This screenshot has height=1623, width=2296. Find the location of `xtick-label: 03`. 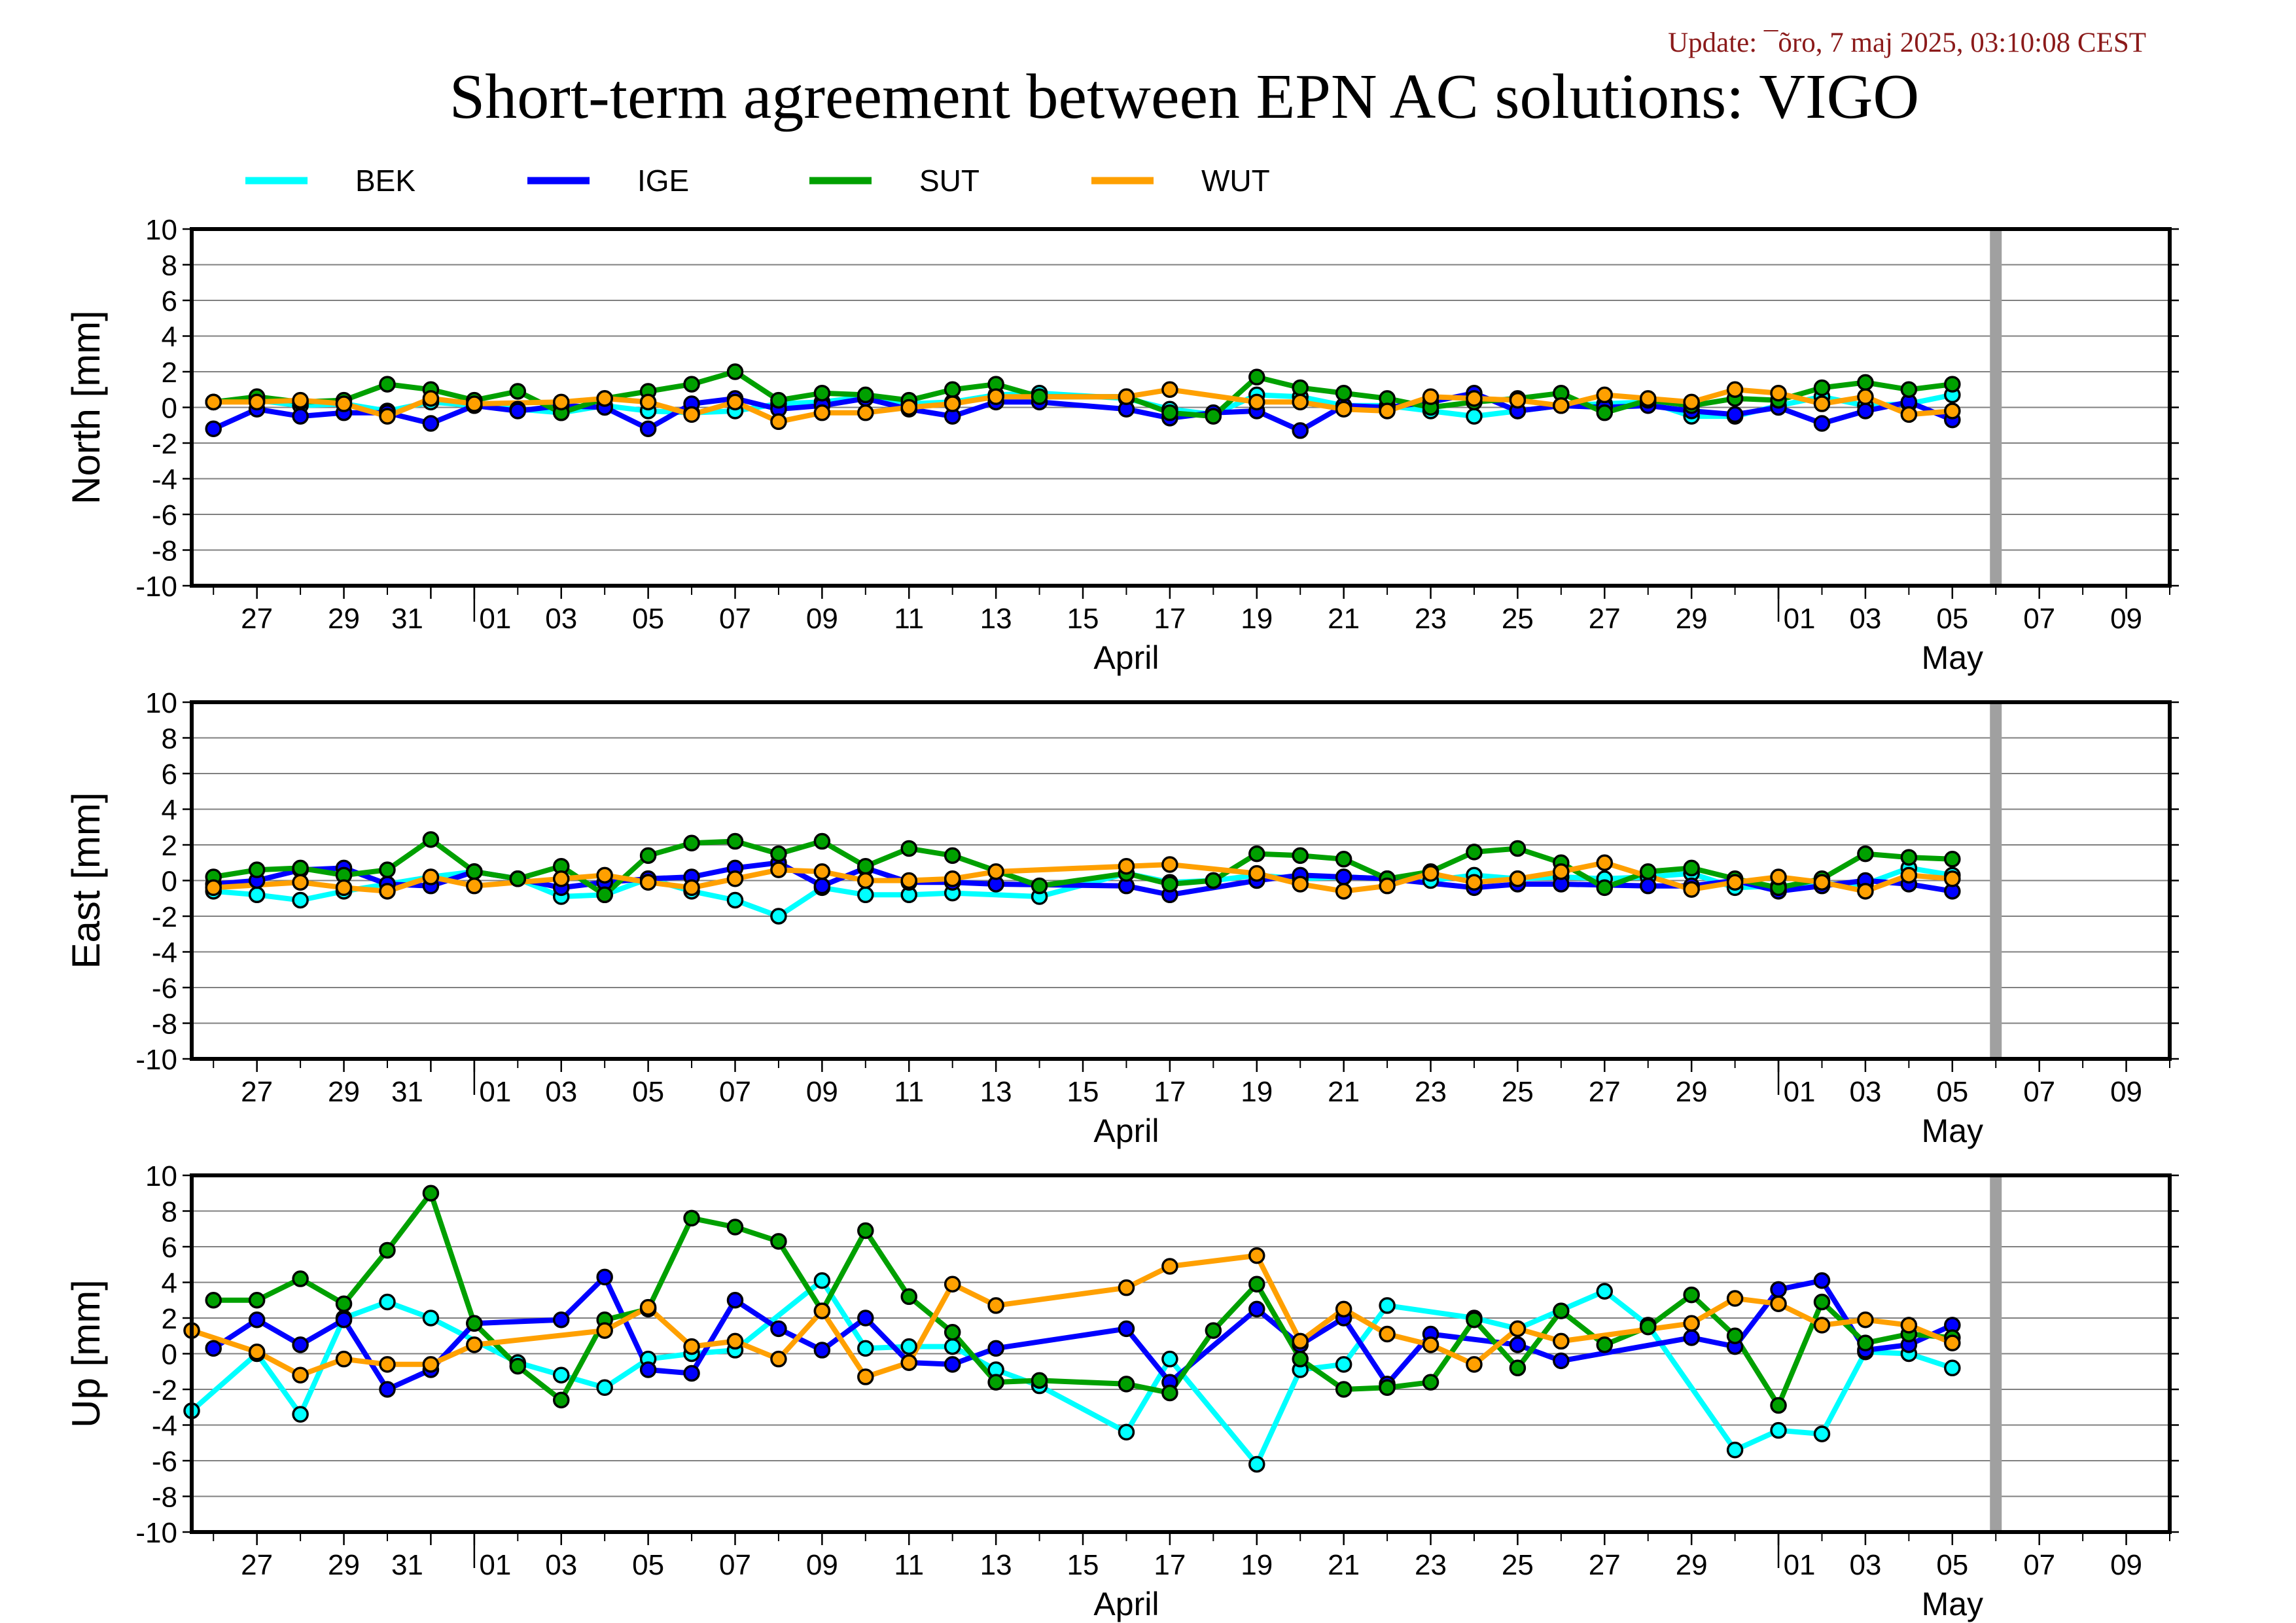

xtick-label: 03 is located at coordinates (1865, 619).